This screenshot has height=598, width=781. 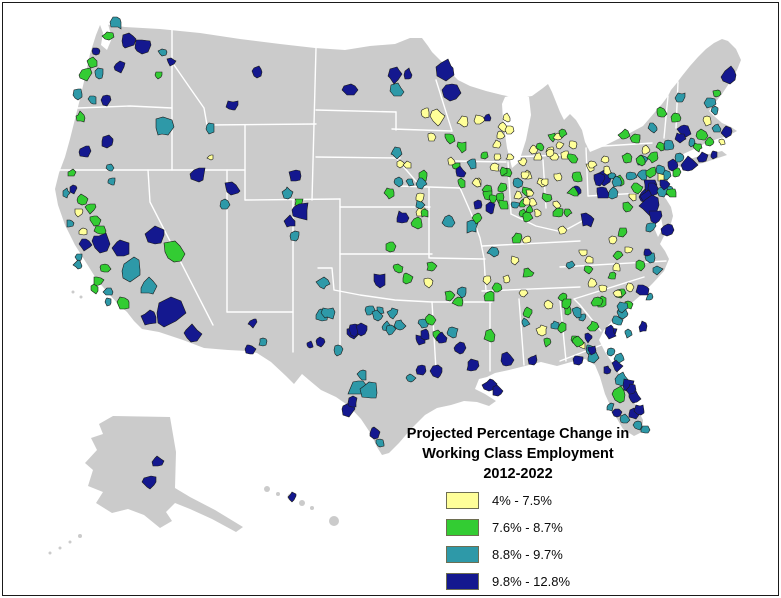 What do you see at coordinates (550, 581) in the screenshot?
I see `legend-item: 9.8% - 12.8%` at bounding box center [550, 581].